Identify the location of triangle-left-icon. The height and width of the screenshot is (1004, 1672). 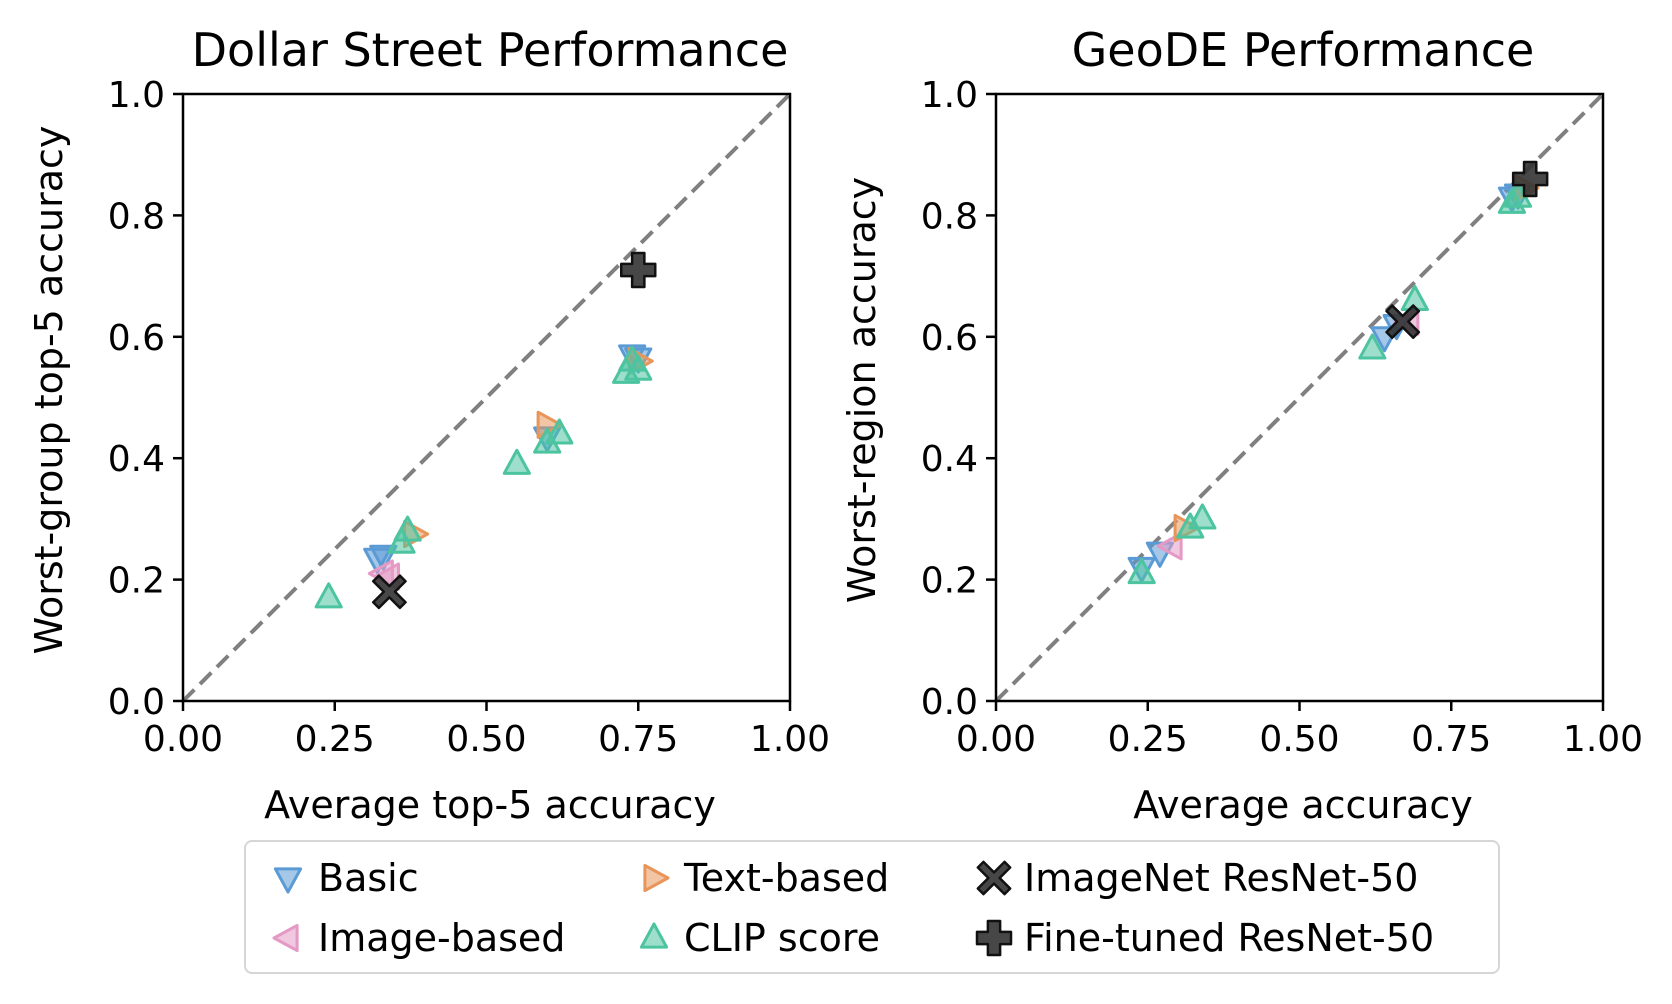
(285, 938).